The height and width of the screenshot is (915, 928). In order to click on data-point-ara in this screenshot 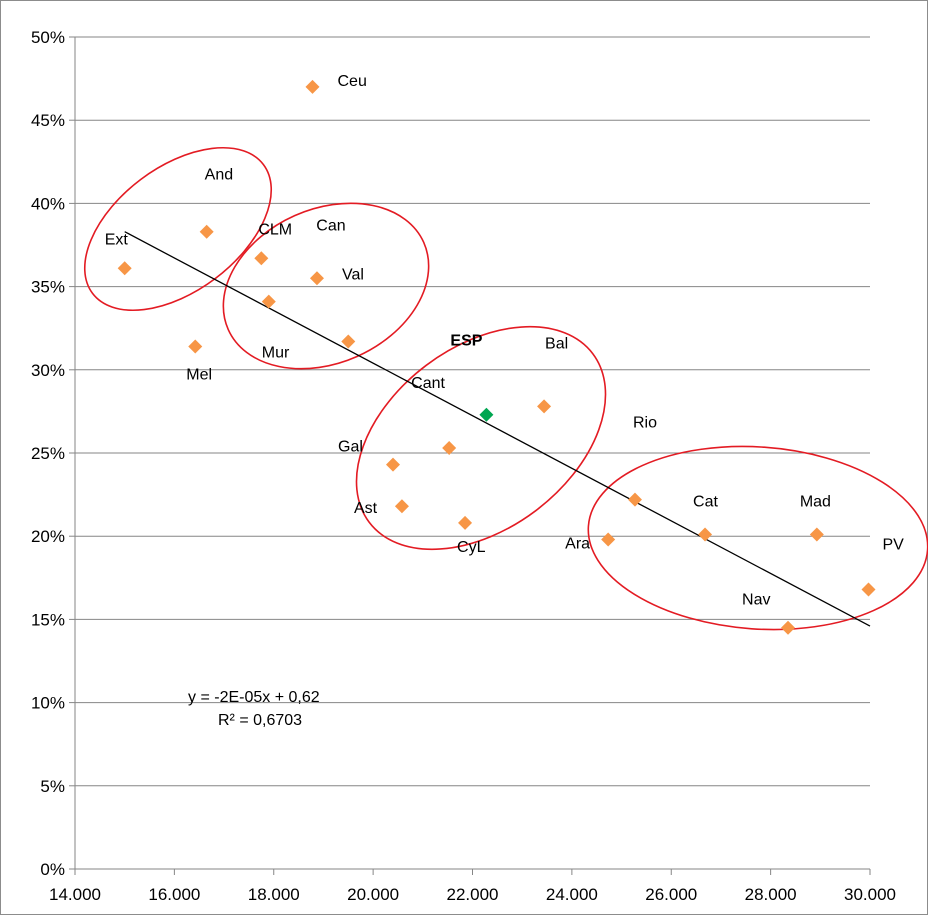, I will do `click(608, 539)`.